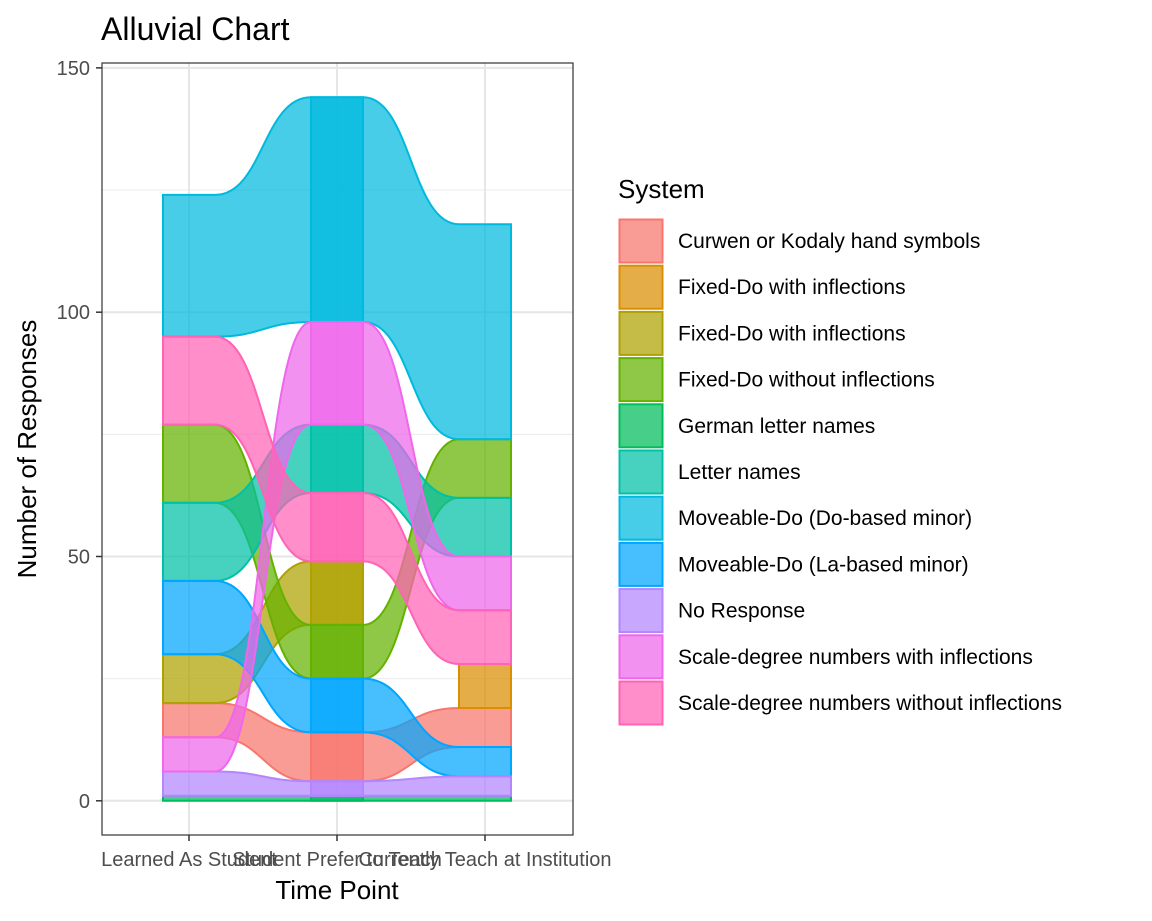 This screenshot has height=921, width=1152. What do you see at coordinates (776, 426) in the screenshot?
I see `legend-label: German letter names` at bounding box center [776, 426].